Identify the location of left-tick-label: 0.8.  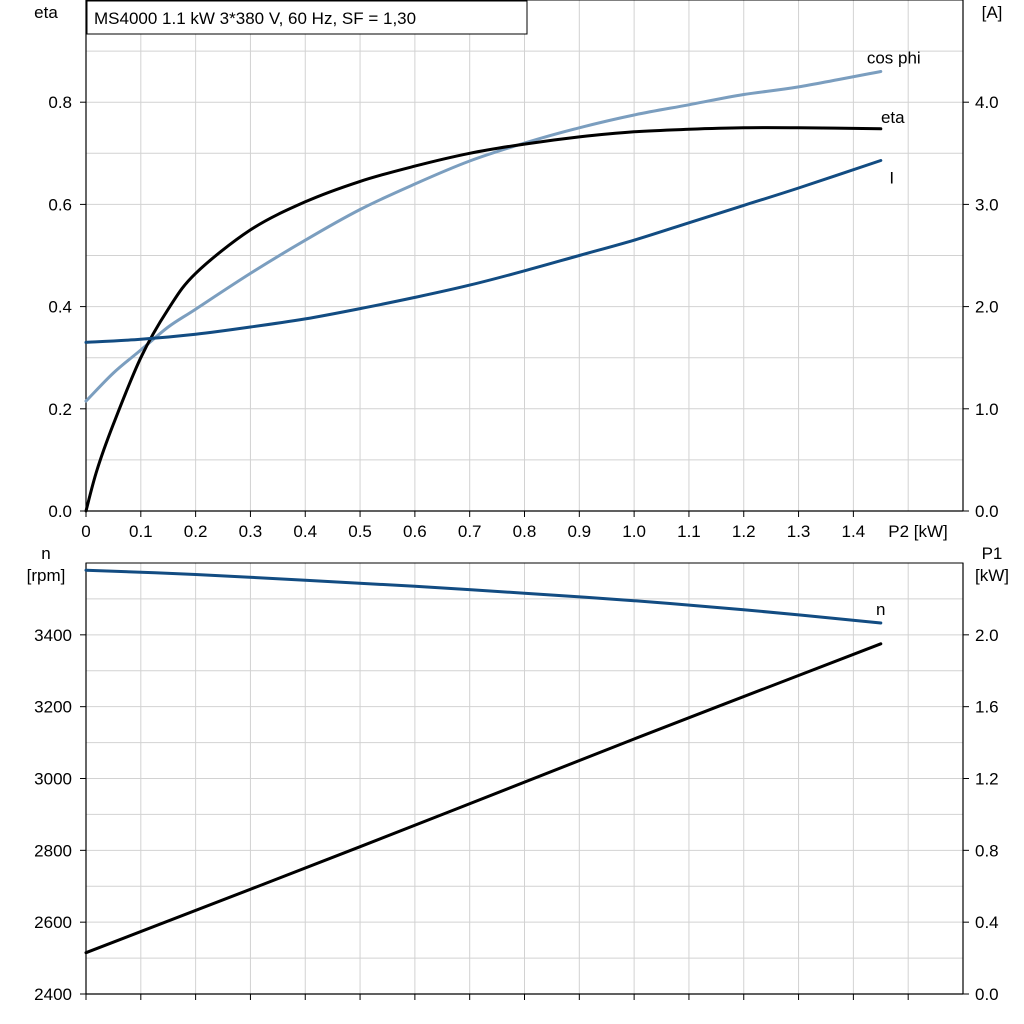
(60, 102).